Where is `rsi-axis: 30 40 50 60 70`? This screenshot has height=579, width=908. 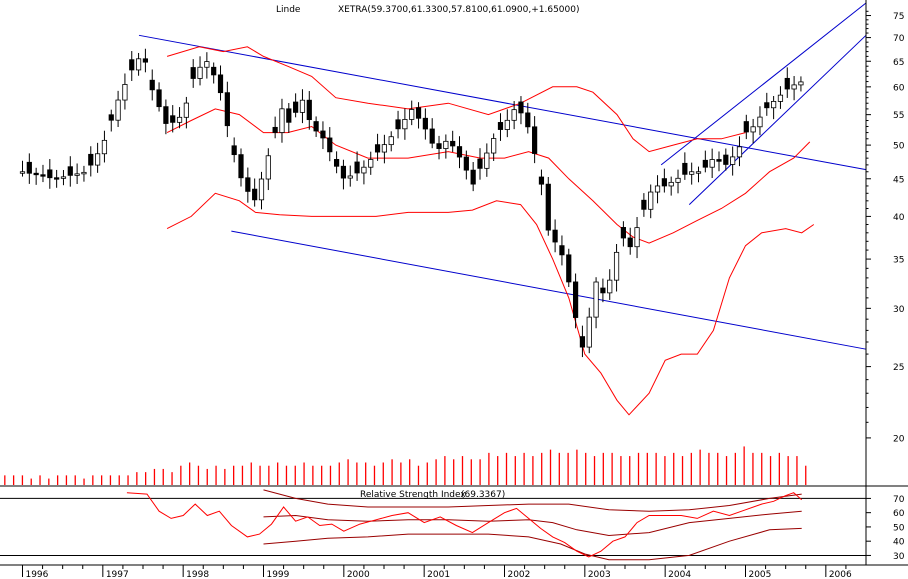 rsi-axis: 30 40 50 60 70 is located at coordinates (885, 528).